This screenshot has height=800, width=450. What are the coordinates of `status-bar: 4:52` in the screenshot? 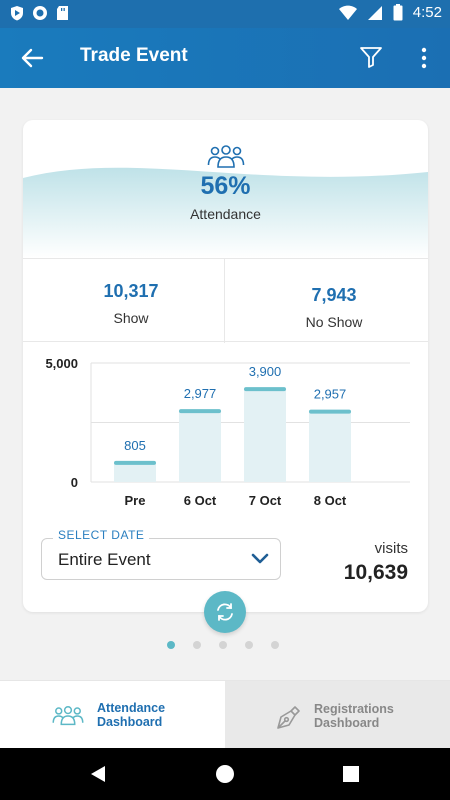 It's located at (225, 14).